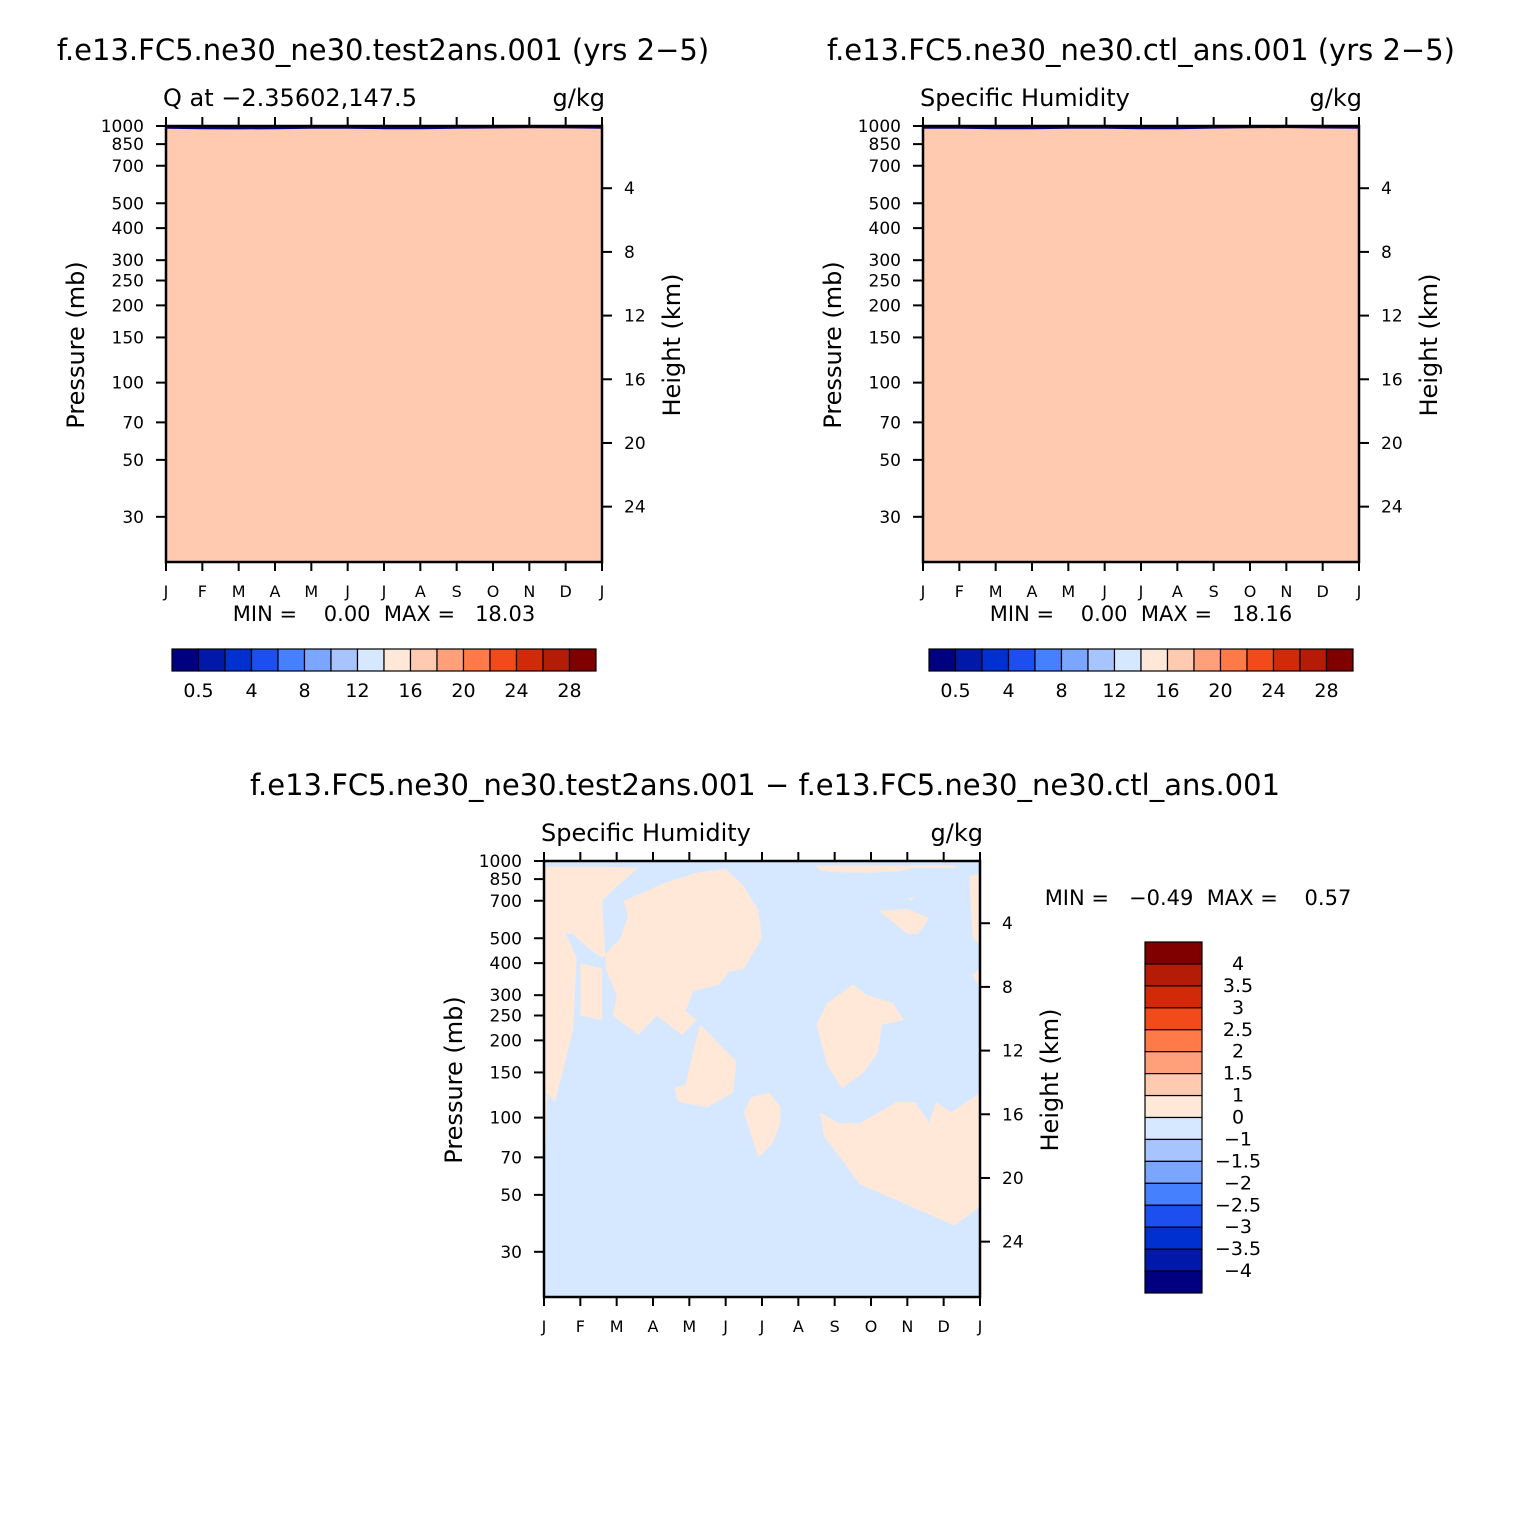 This screenshot has width=1525, height=1525. Describe the element at coordinates (128, 167) in the screenshot. I see `y-tick-label: 700` at that location.